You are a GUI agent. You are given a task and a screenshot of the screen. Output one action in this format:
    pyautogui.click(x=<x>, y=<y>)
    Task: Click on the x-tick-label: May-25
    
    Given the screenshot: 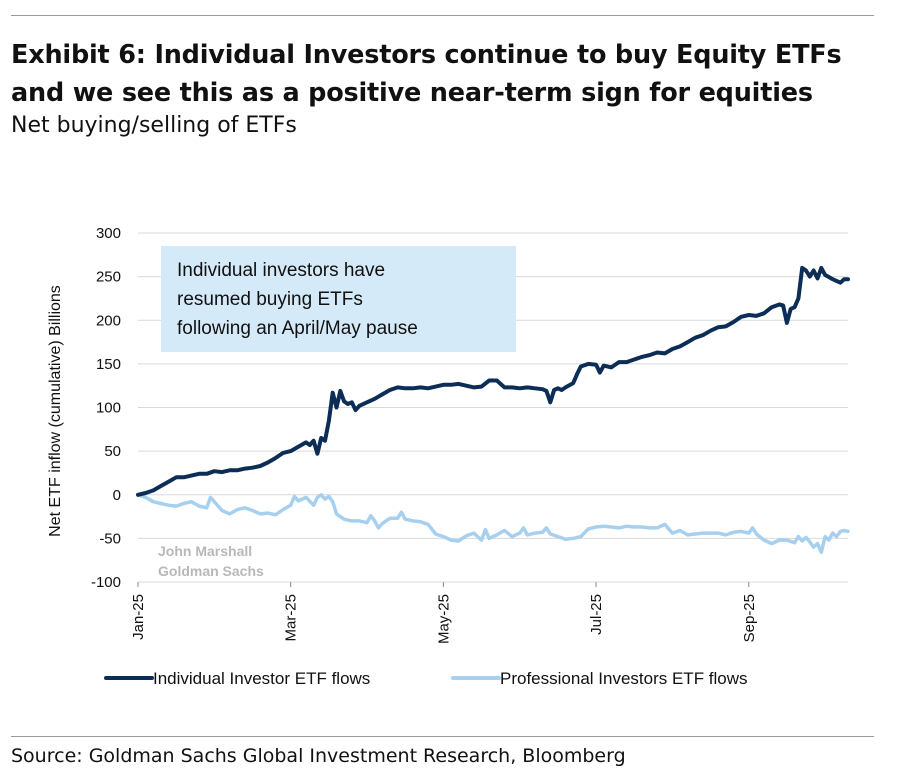 What is the action you would take?
    pyautogui.click(x=443, y=619)
    